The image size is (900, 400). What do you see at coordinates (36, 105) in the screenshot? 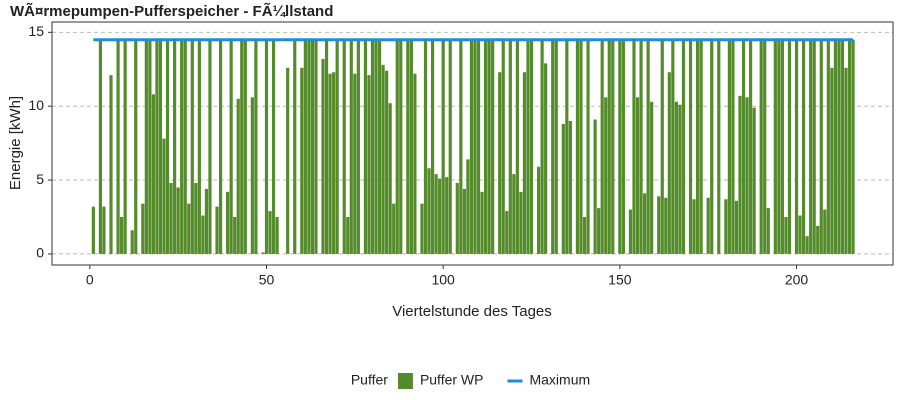
I see `y-tick-label: 10` at bounding box center [36, 105].